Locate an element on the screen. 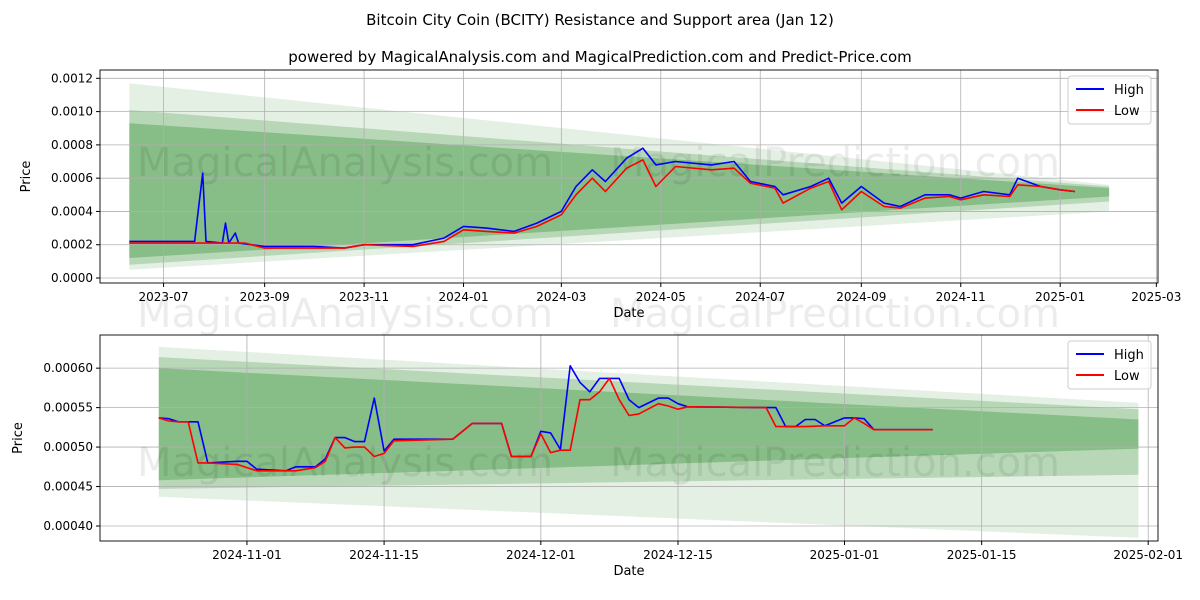  x-tick-label: 2024-11 is located at coordinates (961, 297).